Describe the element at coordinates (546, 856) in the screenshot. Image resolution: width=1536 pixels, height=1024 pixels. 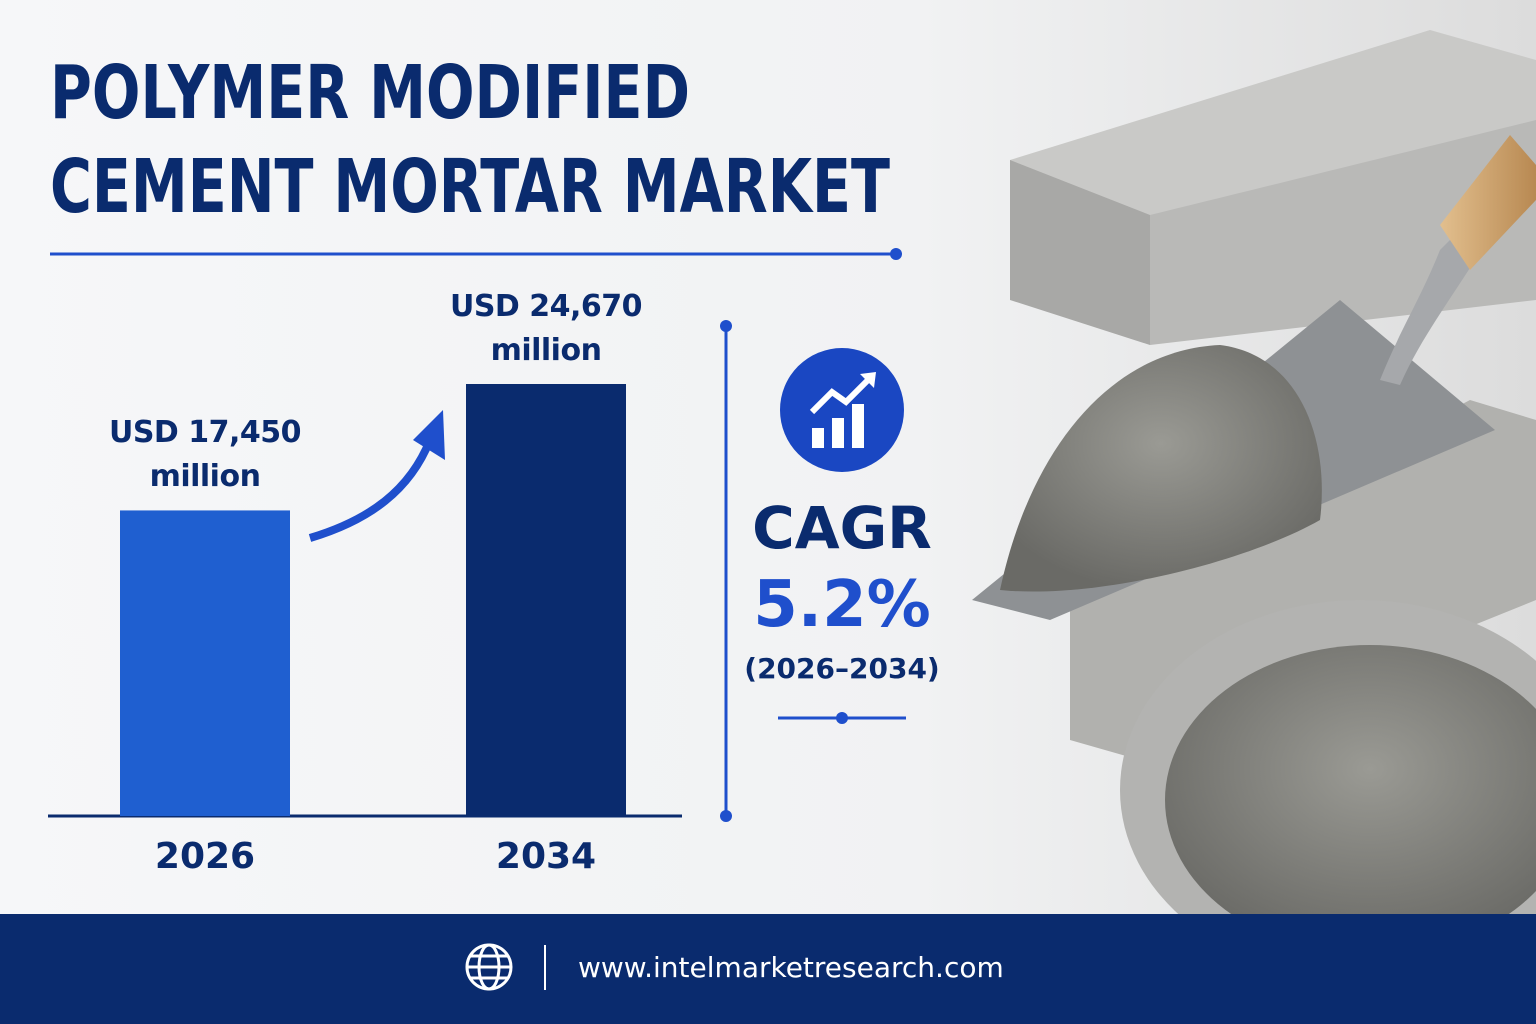
I see `x-tick-label: 2034` at that location.